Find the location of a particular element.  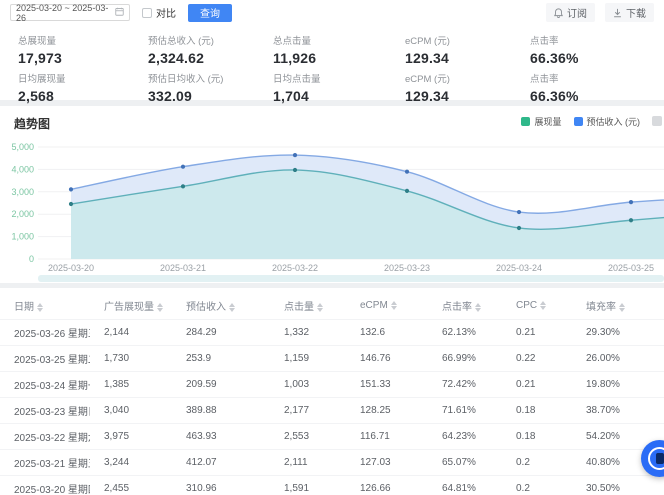

compare-label: 对比 is located at coordinates (166, 14).